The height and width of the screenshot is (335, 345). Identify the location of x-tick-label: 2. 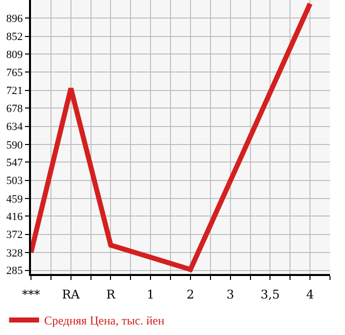
(190, 294).